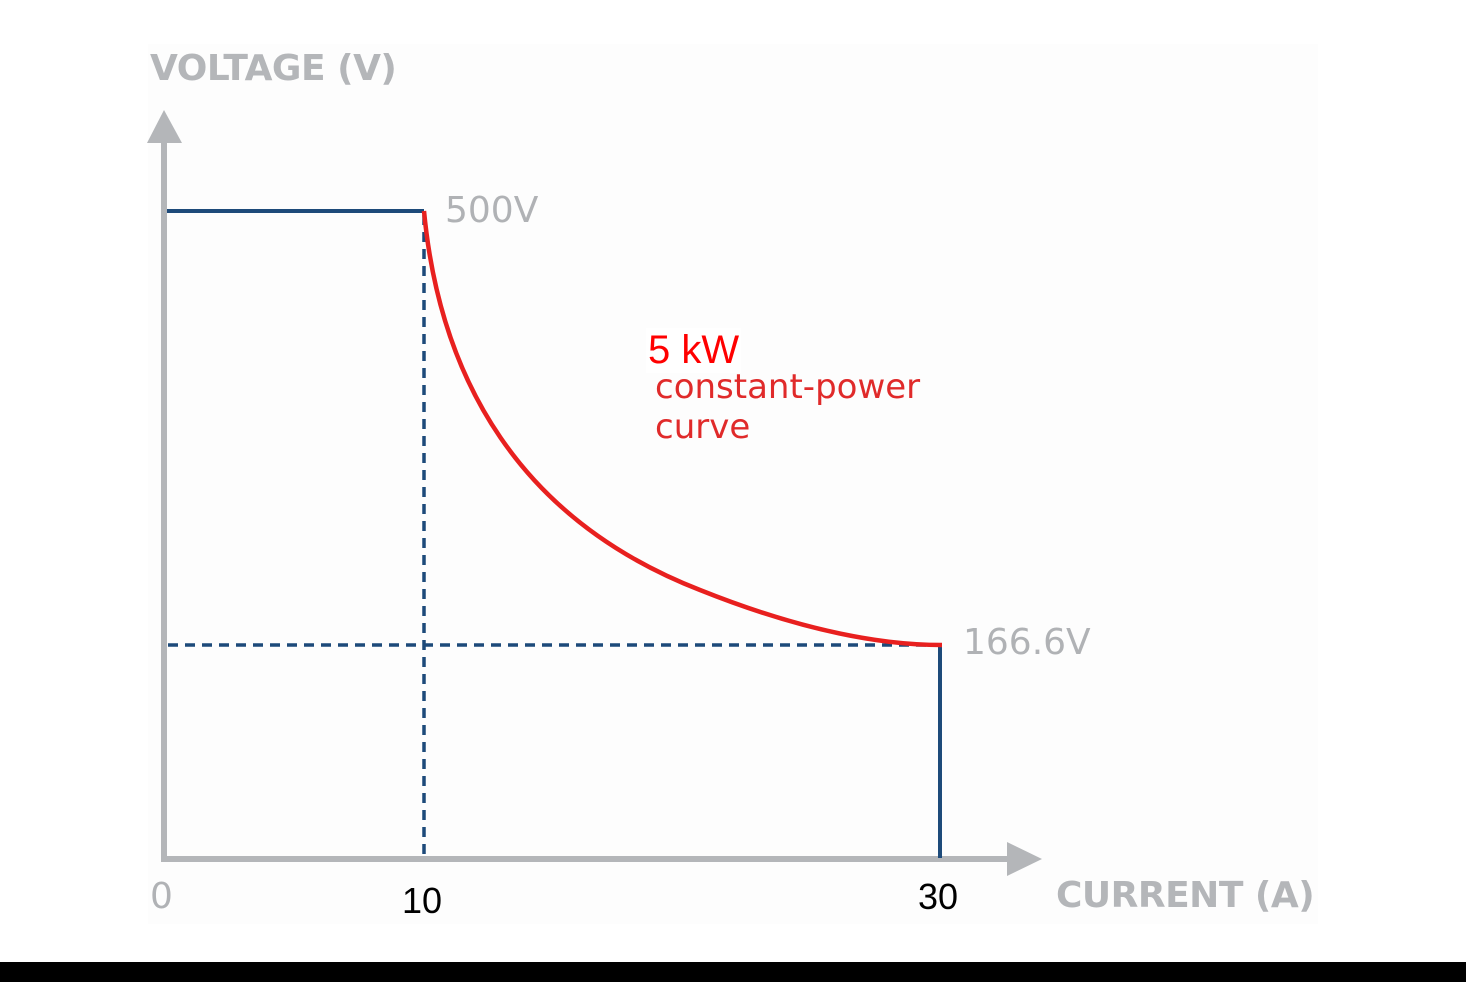 This screenshot has height=982, width=1466. What do you see at coordinates (788, 387) in the screenshot?
I see `power-desc-line1: constant-power` at bounding box center [788, 387].